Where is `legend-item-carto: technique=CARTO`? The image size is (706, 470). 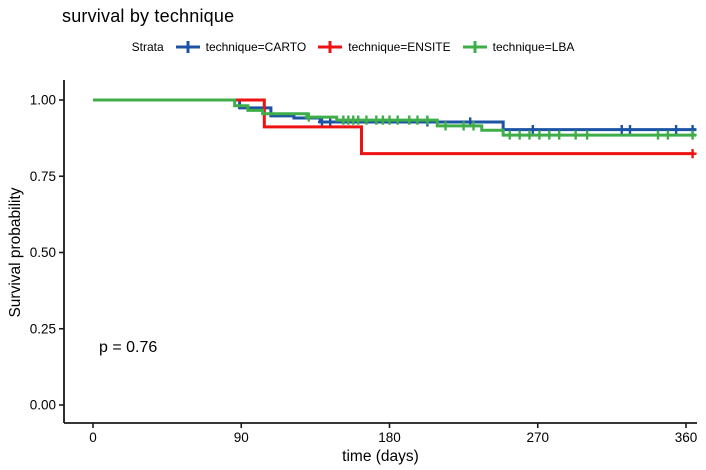 legend-item-carto: technique=CARTO is located at coordinates (241, 47).